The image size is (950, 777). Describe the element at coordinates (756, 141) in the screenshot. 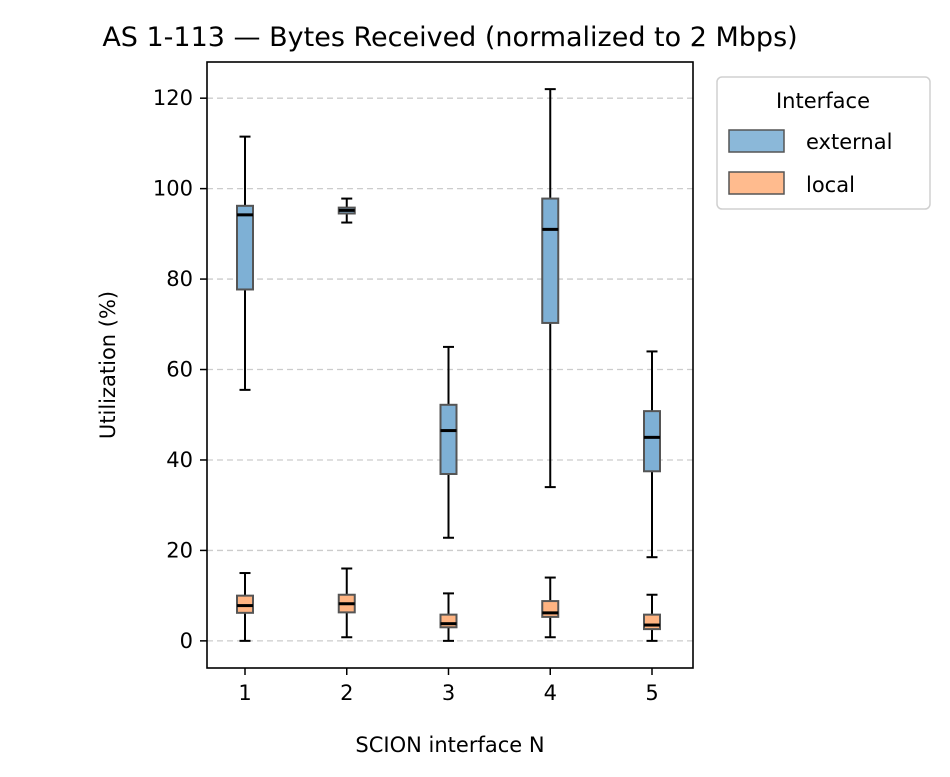

I see `legend-swatch-external` at that location.